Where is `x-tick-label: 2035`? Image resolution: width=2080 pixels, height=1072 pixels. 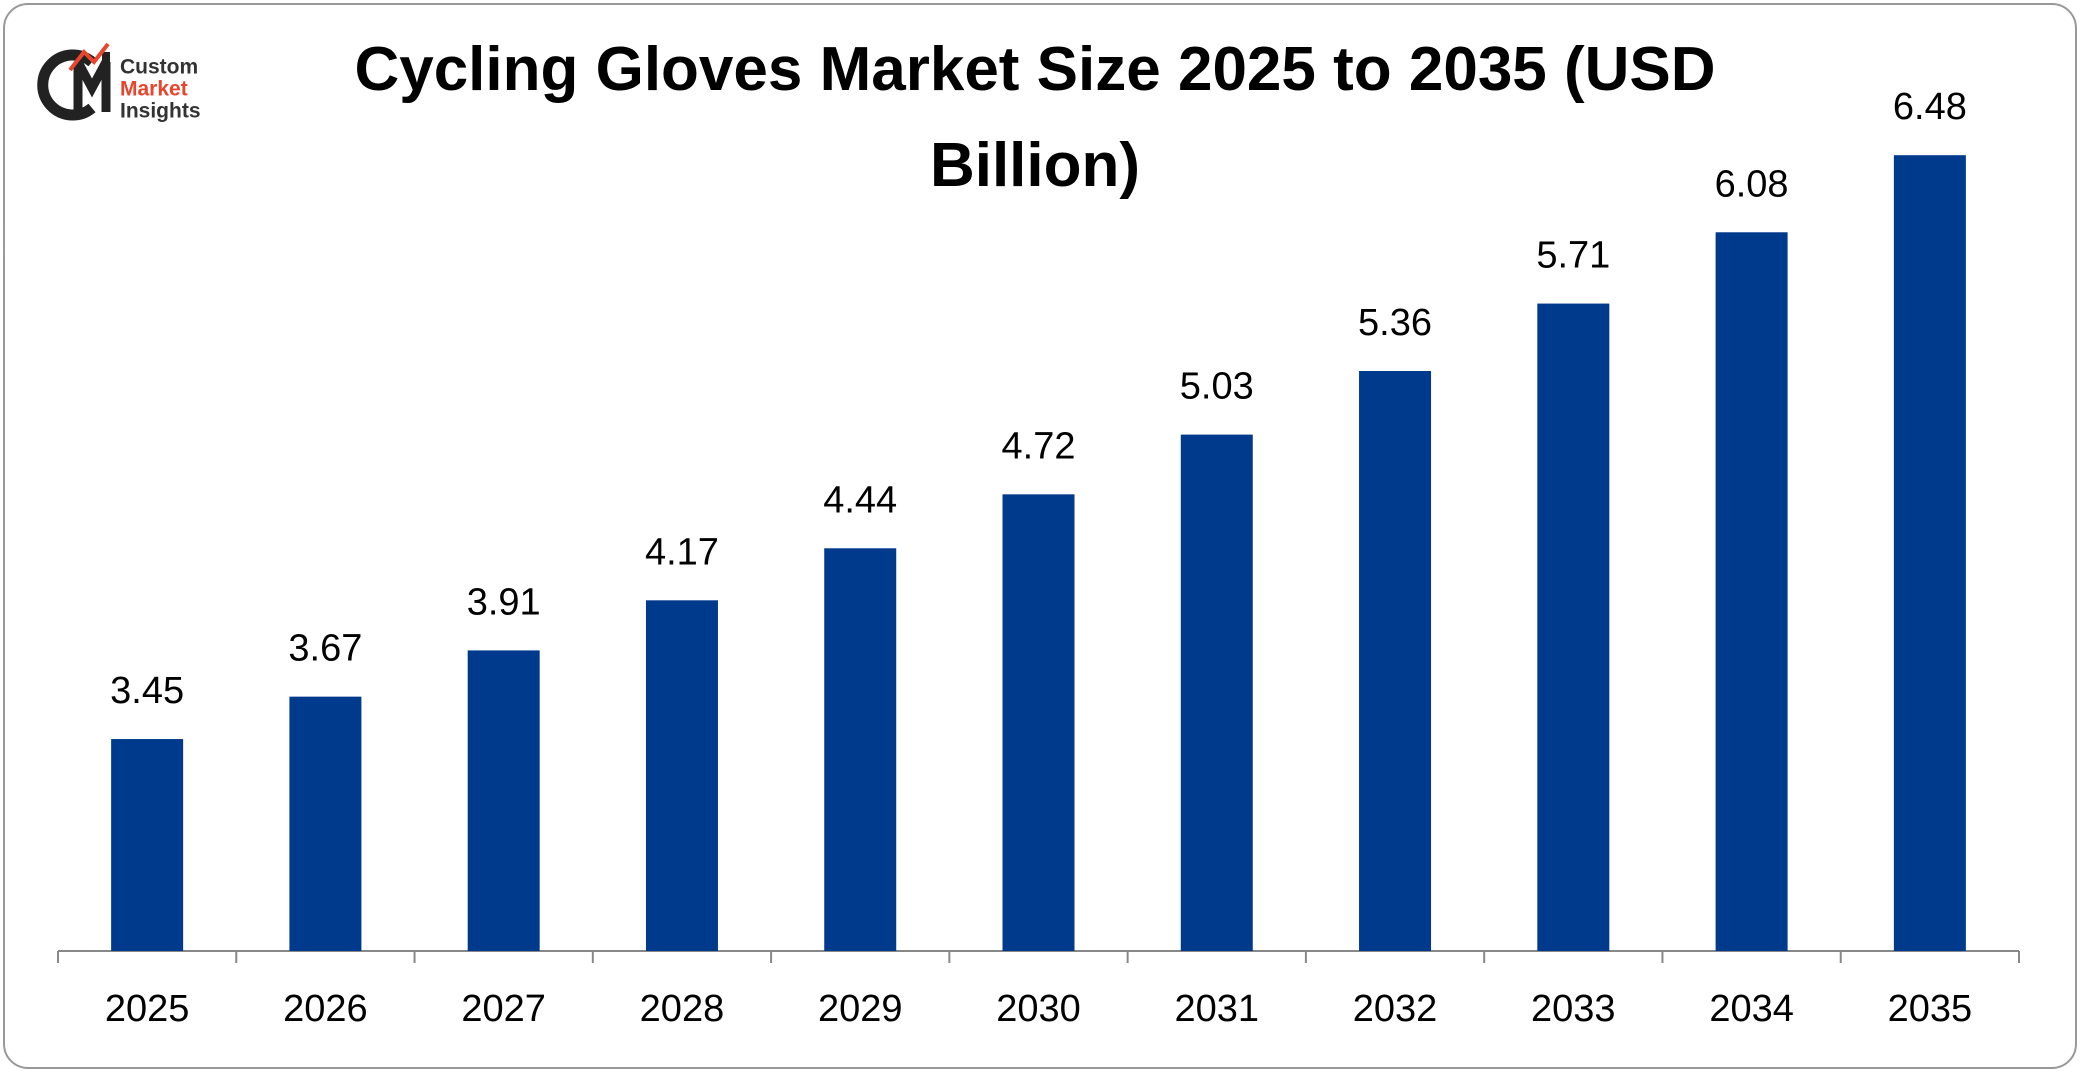
x-tick-label: 2035 is located at coordinates (1930, 1009).